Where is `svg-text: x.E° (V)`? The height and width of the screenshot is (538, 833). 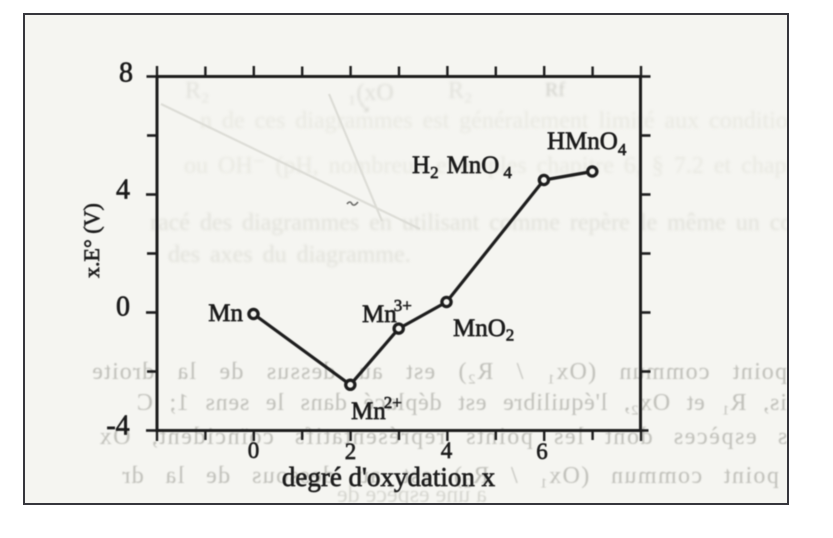
svg-text: x.E° (V) is located at coordinates (91, 240).